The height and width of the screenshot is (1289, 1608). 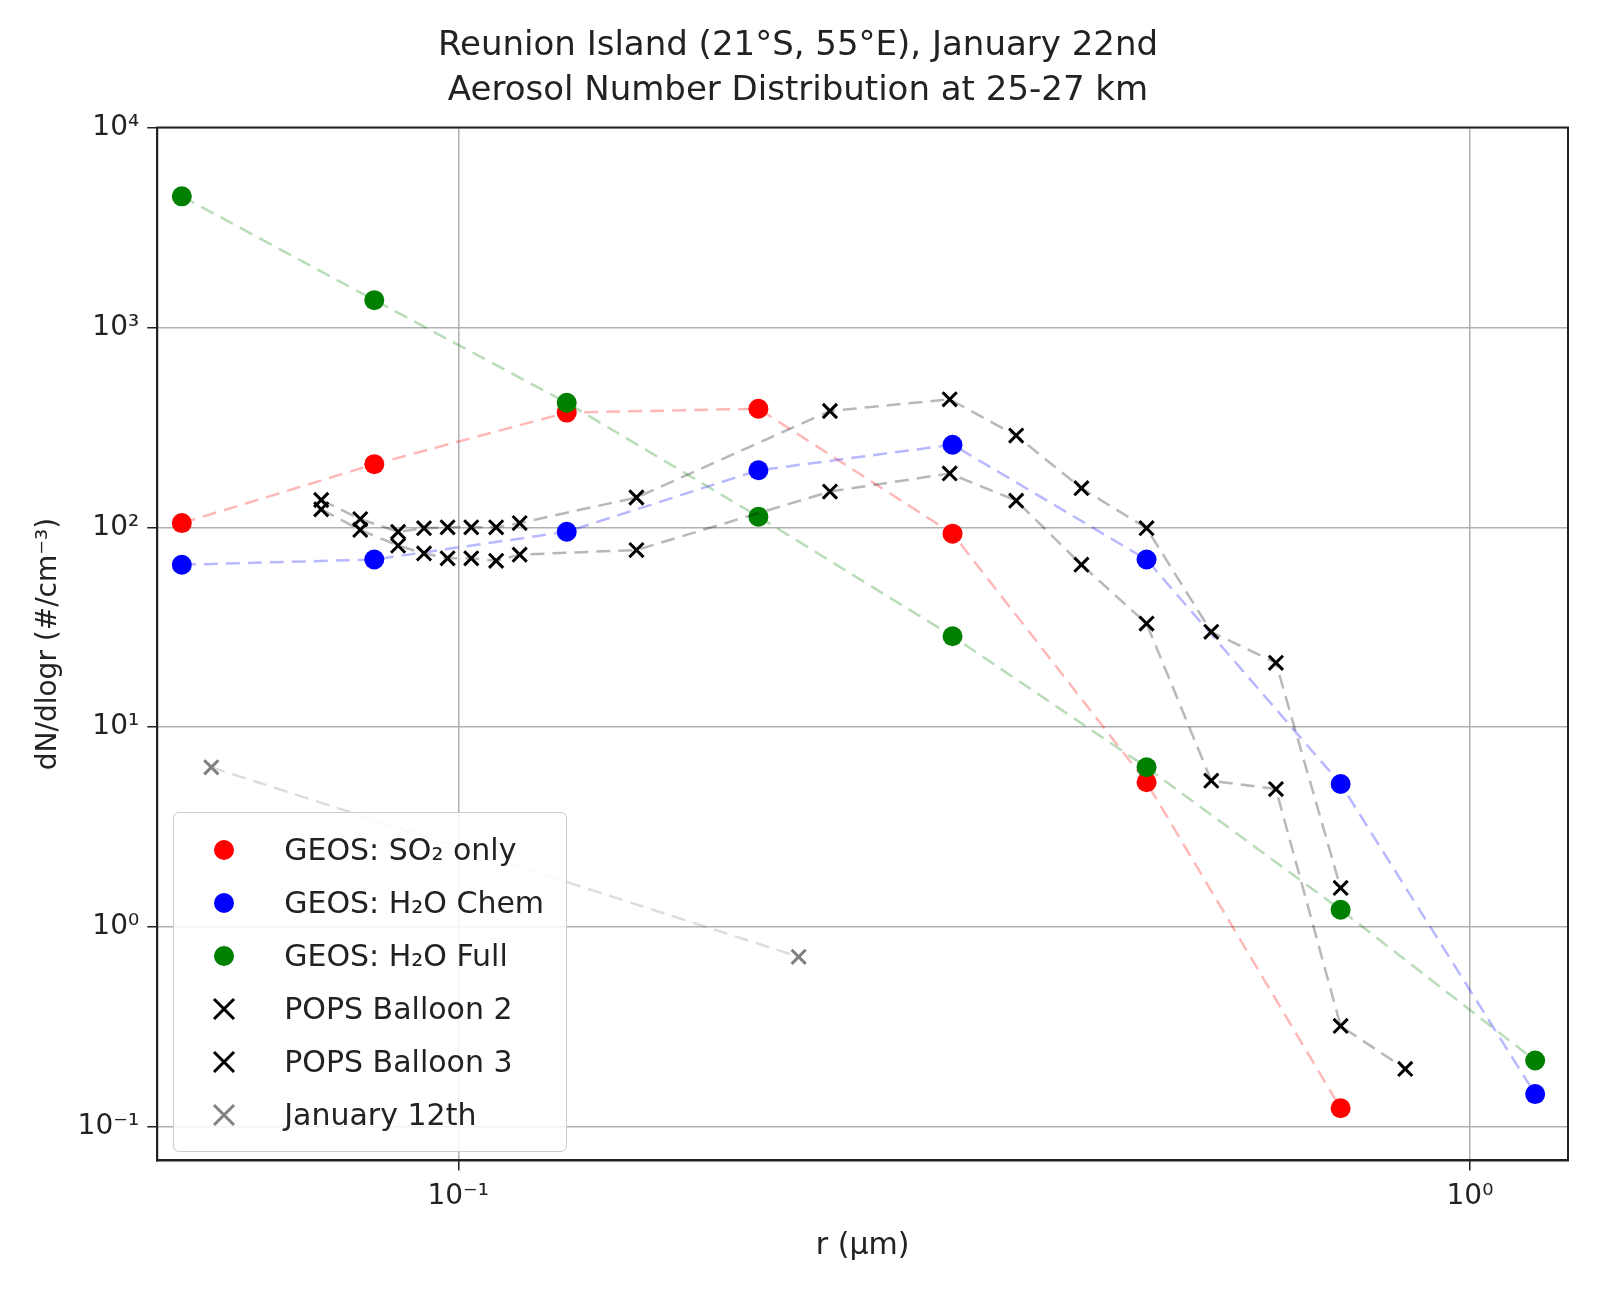 I want to click on legend-label: GEOS: H₂O Full, so click(x=396, y=956).